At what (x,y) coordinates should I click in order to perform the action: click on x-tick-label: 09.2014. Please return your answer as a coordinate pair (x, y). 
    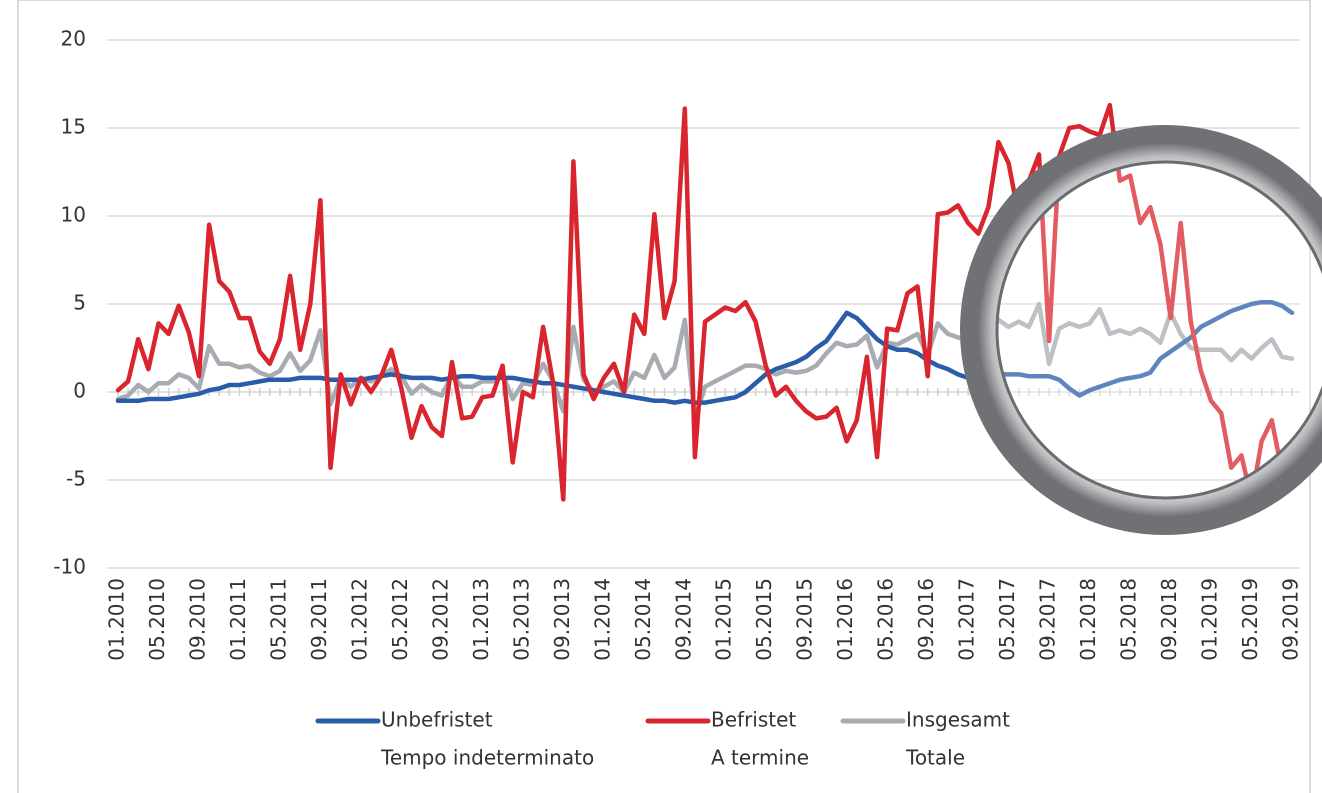
    Looking at the image, I should click on (683, 619).